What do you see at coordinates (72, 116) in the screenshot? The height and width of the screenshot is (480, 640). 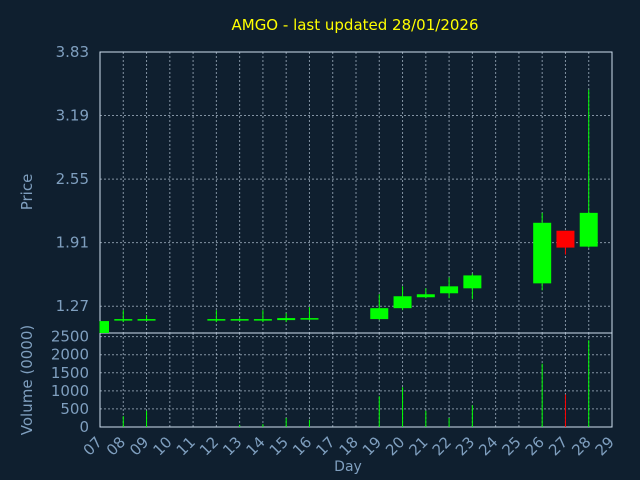 I see `price-tick-label: 3.19` at bounding box center [72, 116].